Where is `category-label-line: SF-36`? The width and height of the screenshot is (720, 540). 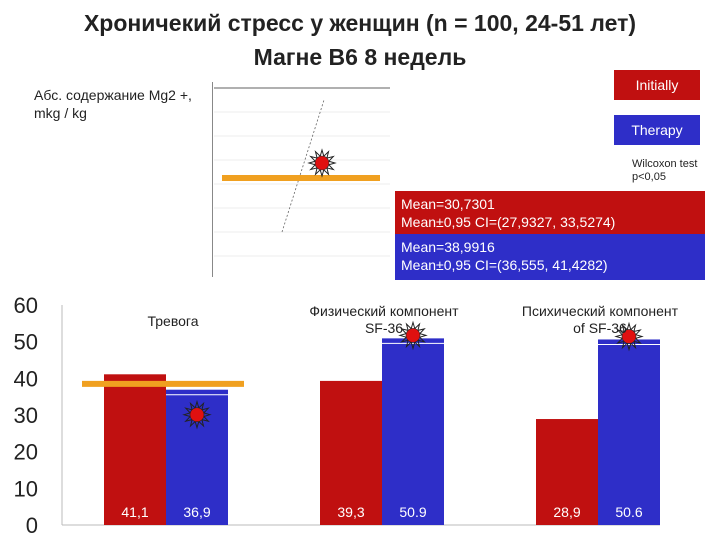 category-label-line: SF-36 is located at coordinates (384, 328).